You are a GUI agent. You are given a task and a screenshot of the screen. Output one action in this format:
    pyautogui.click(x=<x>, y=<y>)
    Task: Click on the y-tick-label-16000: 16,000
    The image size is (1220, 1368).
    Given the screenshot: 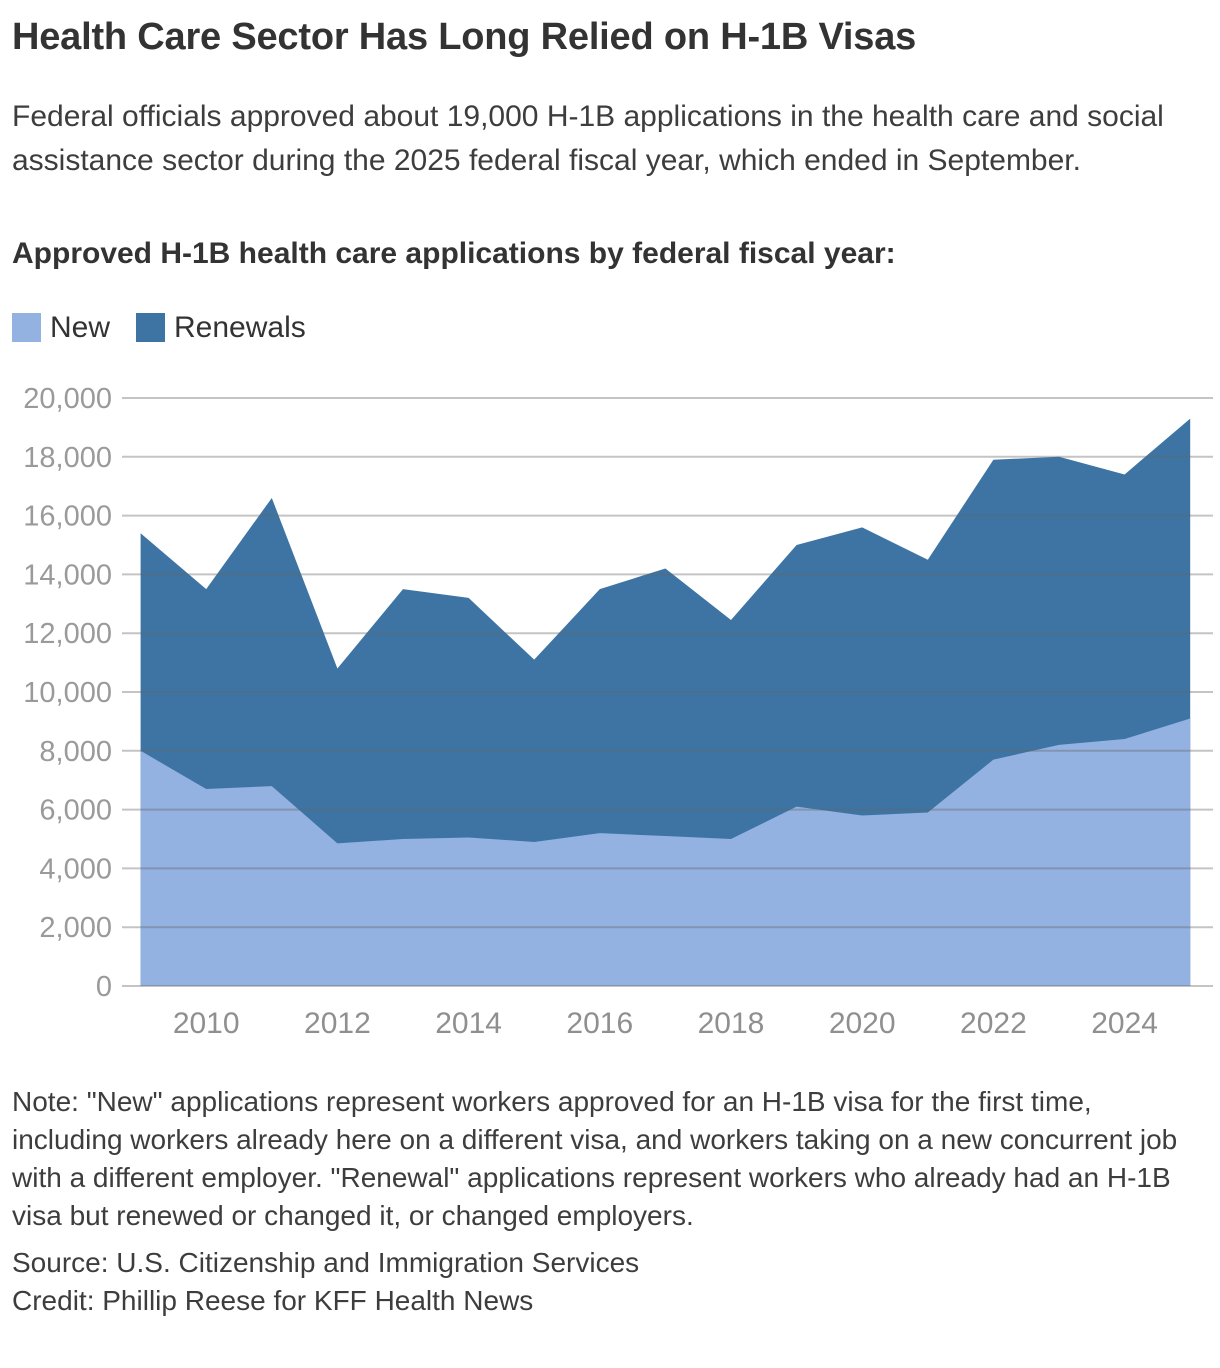 What is the action you would take?
    pyautogui.click(x=67, y=516)
    